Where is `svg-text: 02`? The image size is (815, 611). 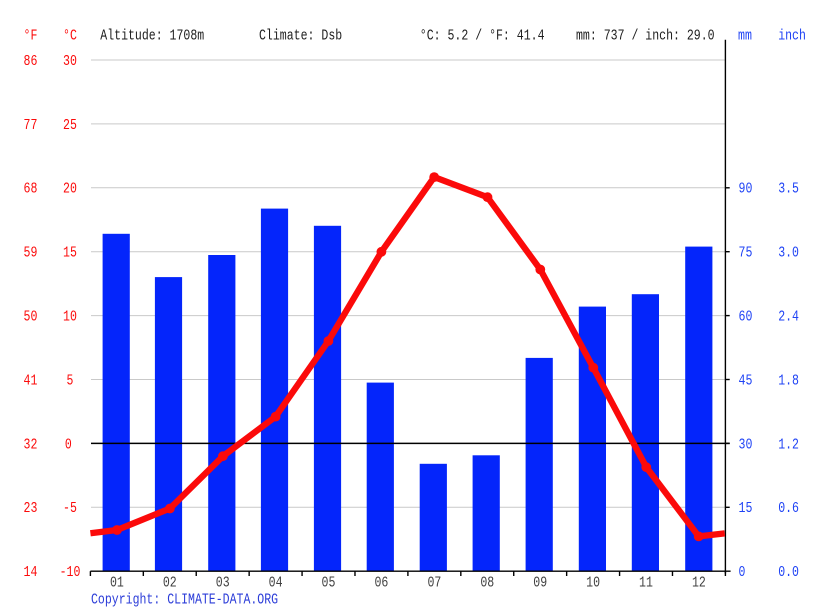 svg-text: 02 is located at coordinates (170, 584).